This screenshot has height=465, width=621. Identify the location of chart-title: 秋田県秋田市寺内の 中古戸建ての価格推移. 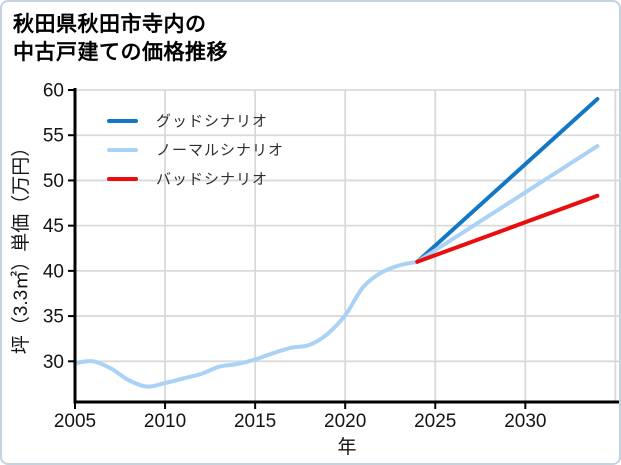
(120, 39).